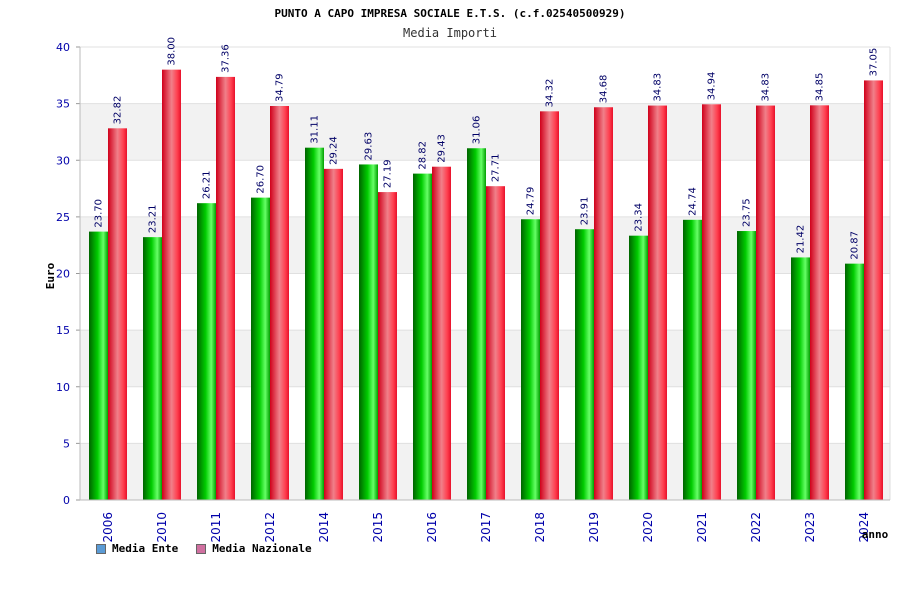  Describe the element at coordinates (477, 130) in the screenshot. I see `data-label: 31.06` at that location.